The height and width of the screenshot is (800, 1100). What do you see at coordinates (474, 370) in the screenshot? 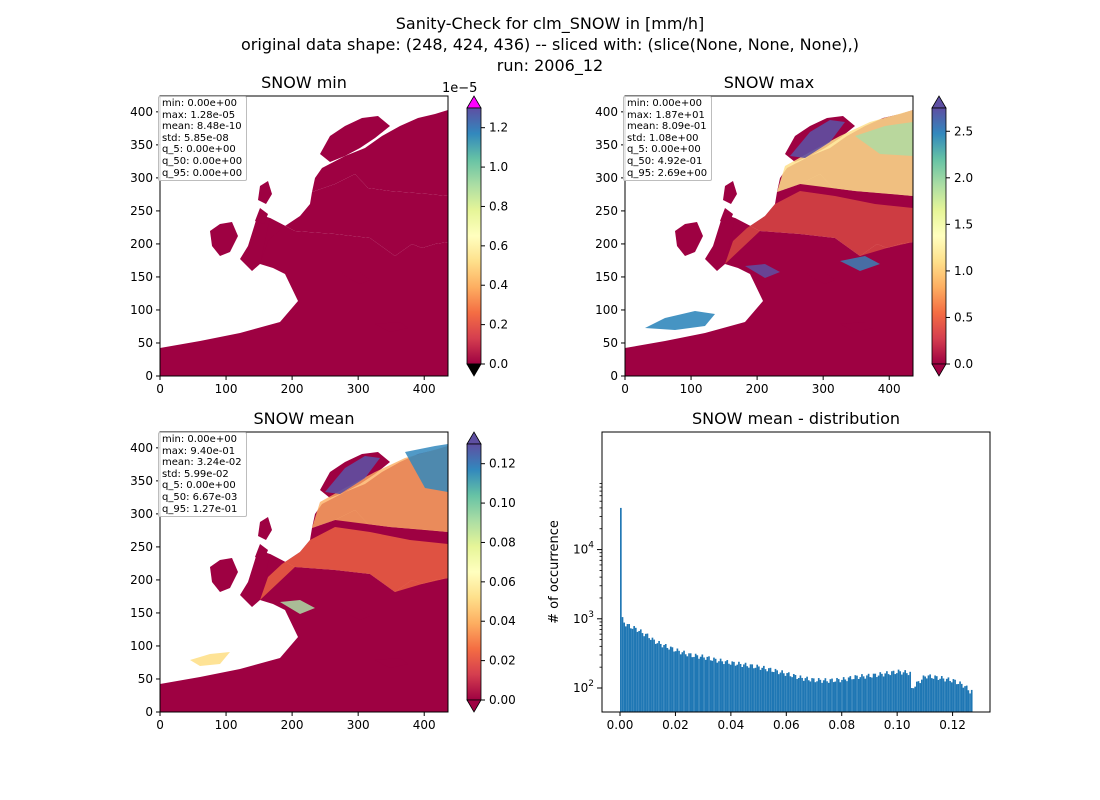
I see `colorbar-extend-min` at bounding box center [474, 370].